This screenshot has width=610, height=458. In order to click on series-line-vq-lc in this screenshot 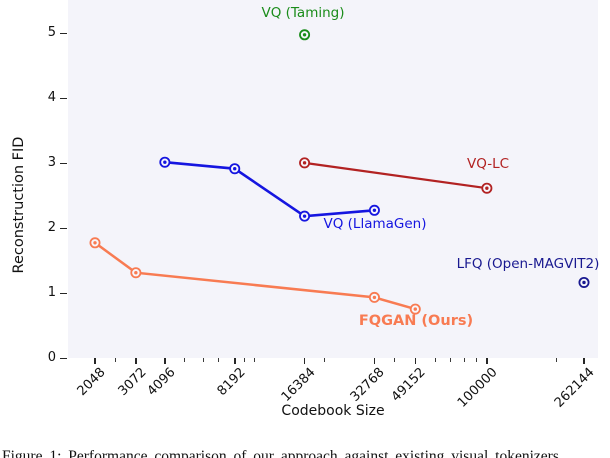, I will do `click(395, 175)`.